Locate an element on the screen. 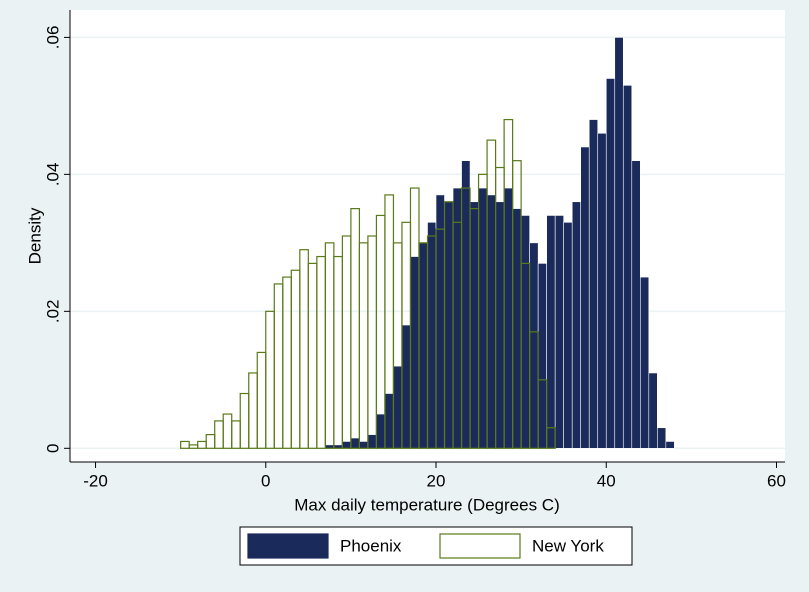 This screenshot has width=809, height=592. y-tick-label: 0 is located at coordinates (52, 448).